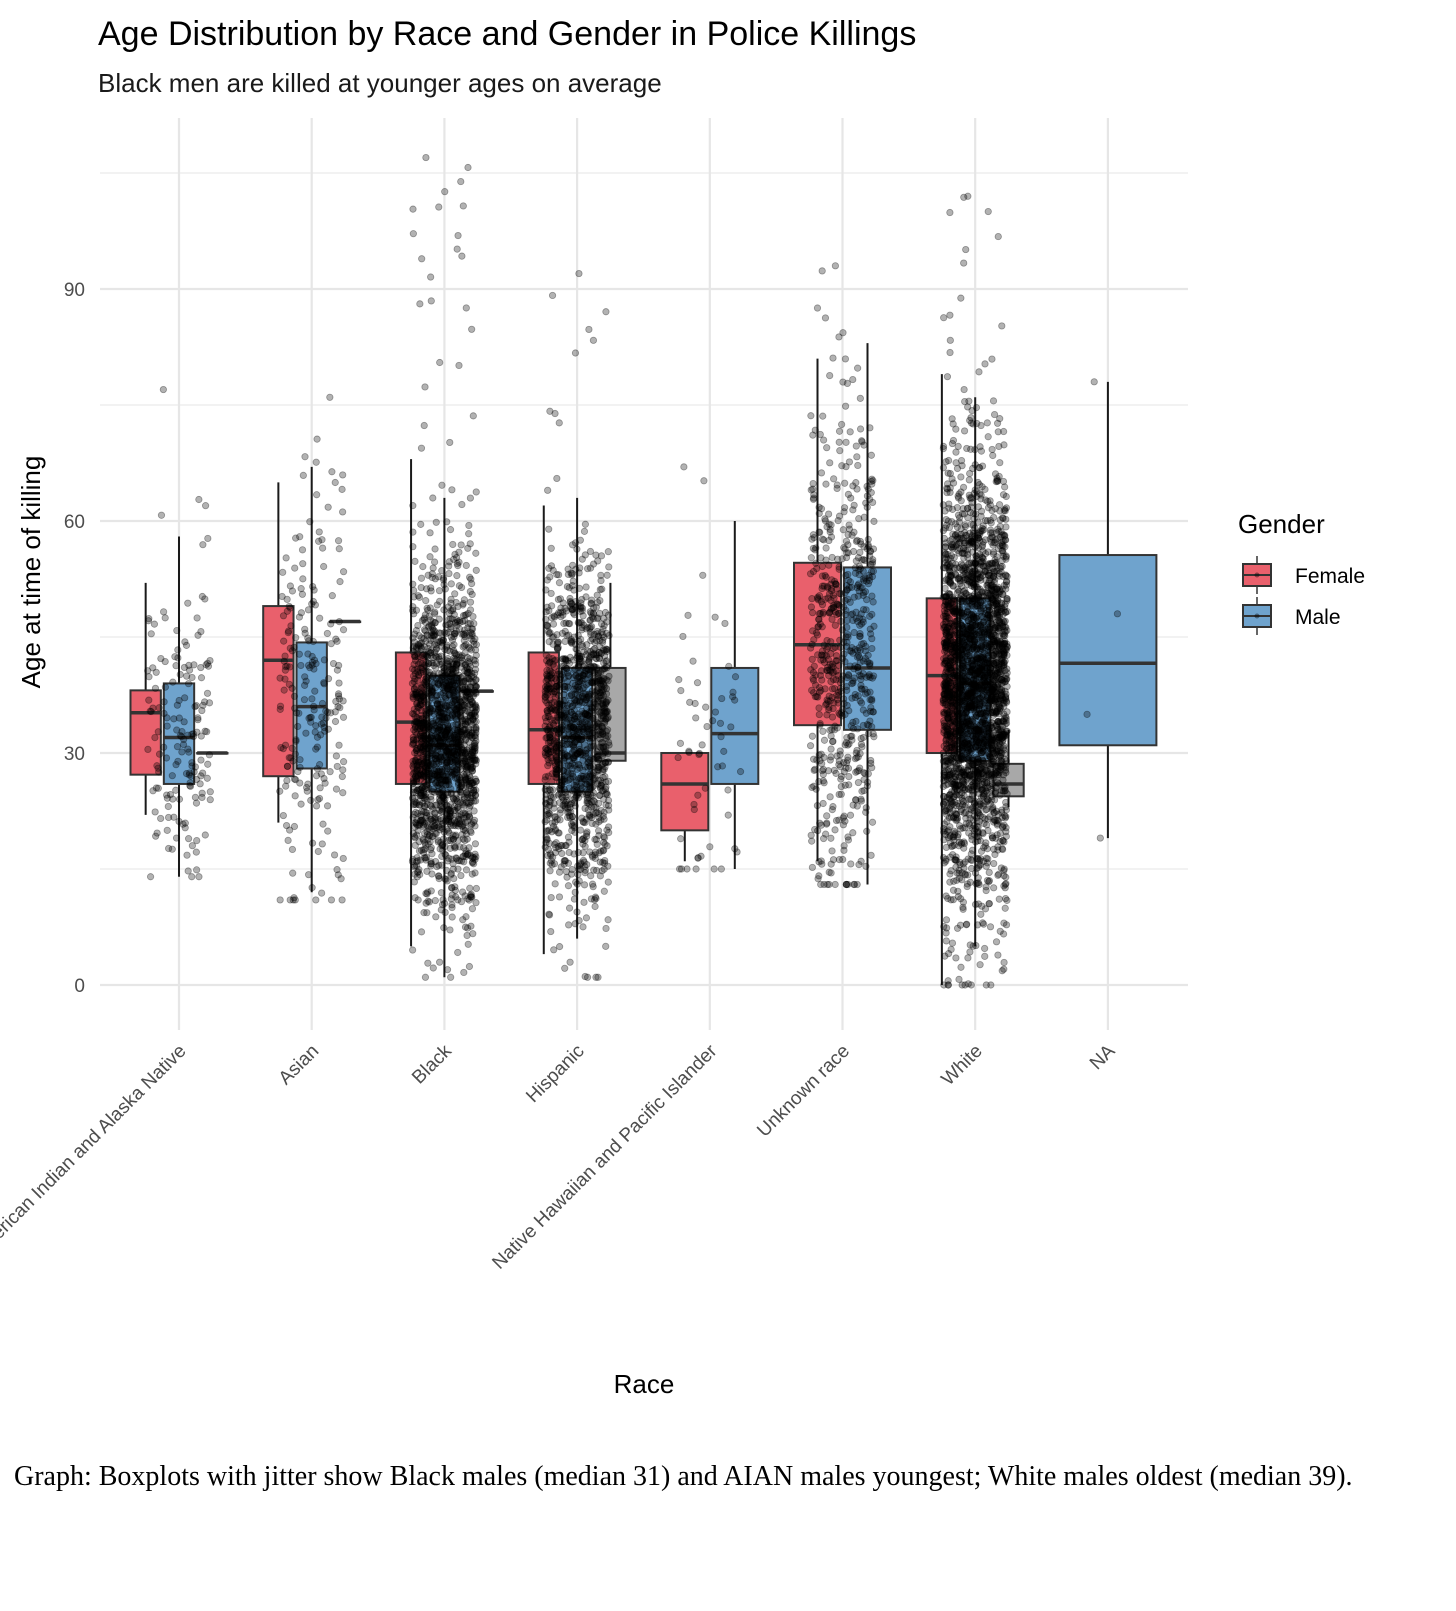 The height and width of the screenshot is (1611, 1456). Describe the element at coordinates (79, 986) in the screenshot. I see `y-tick-label: 0` at that location.